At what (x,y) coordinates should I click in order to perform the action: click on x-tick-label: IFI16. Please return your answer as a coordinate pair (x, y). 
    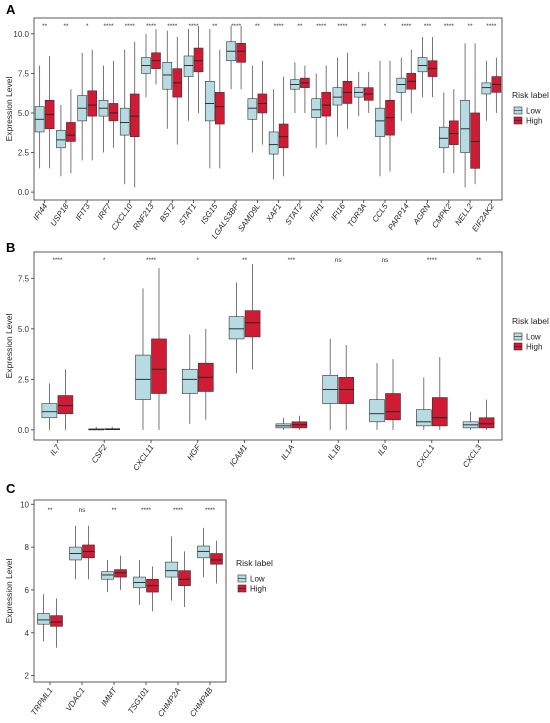
    Looking at the image, I should click on (338, 212).